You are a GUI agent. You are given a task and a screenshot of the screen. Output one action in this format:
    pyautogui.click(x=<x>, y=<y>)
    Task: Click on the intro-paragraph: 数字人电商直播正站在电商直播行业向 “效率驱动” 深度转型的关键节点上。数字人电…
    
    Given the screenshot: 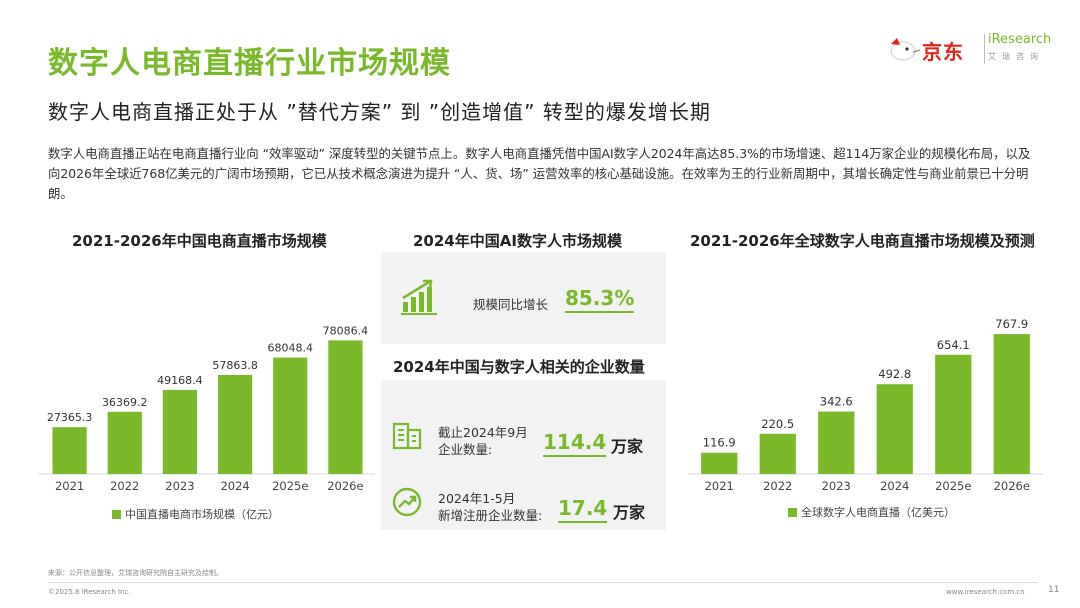 What is the action you would take?
    pyautogui.click(x=539, y=173)
    